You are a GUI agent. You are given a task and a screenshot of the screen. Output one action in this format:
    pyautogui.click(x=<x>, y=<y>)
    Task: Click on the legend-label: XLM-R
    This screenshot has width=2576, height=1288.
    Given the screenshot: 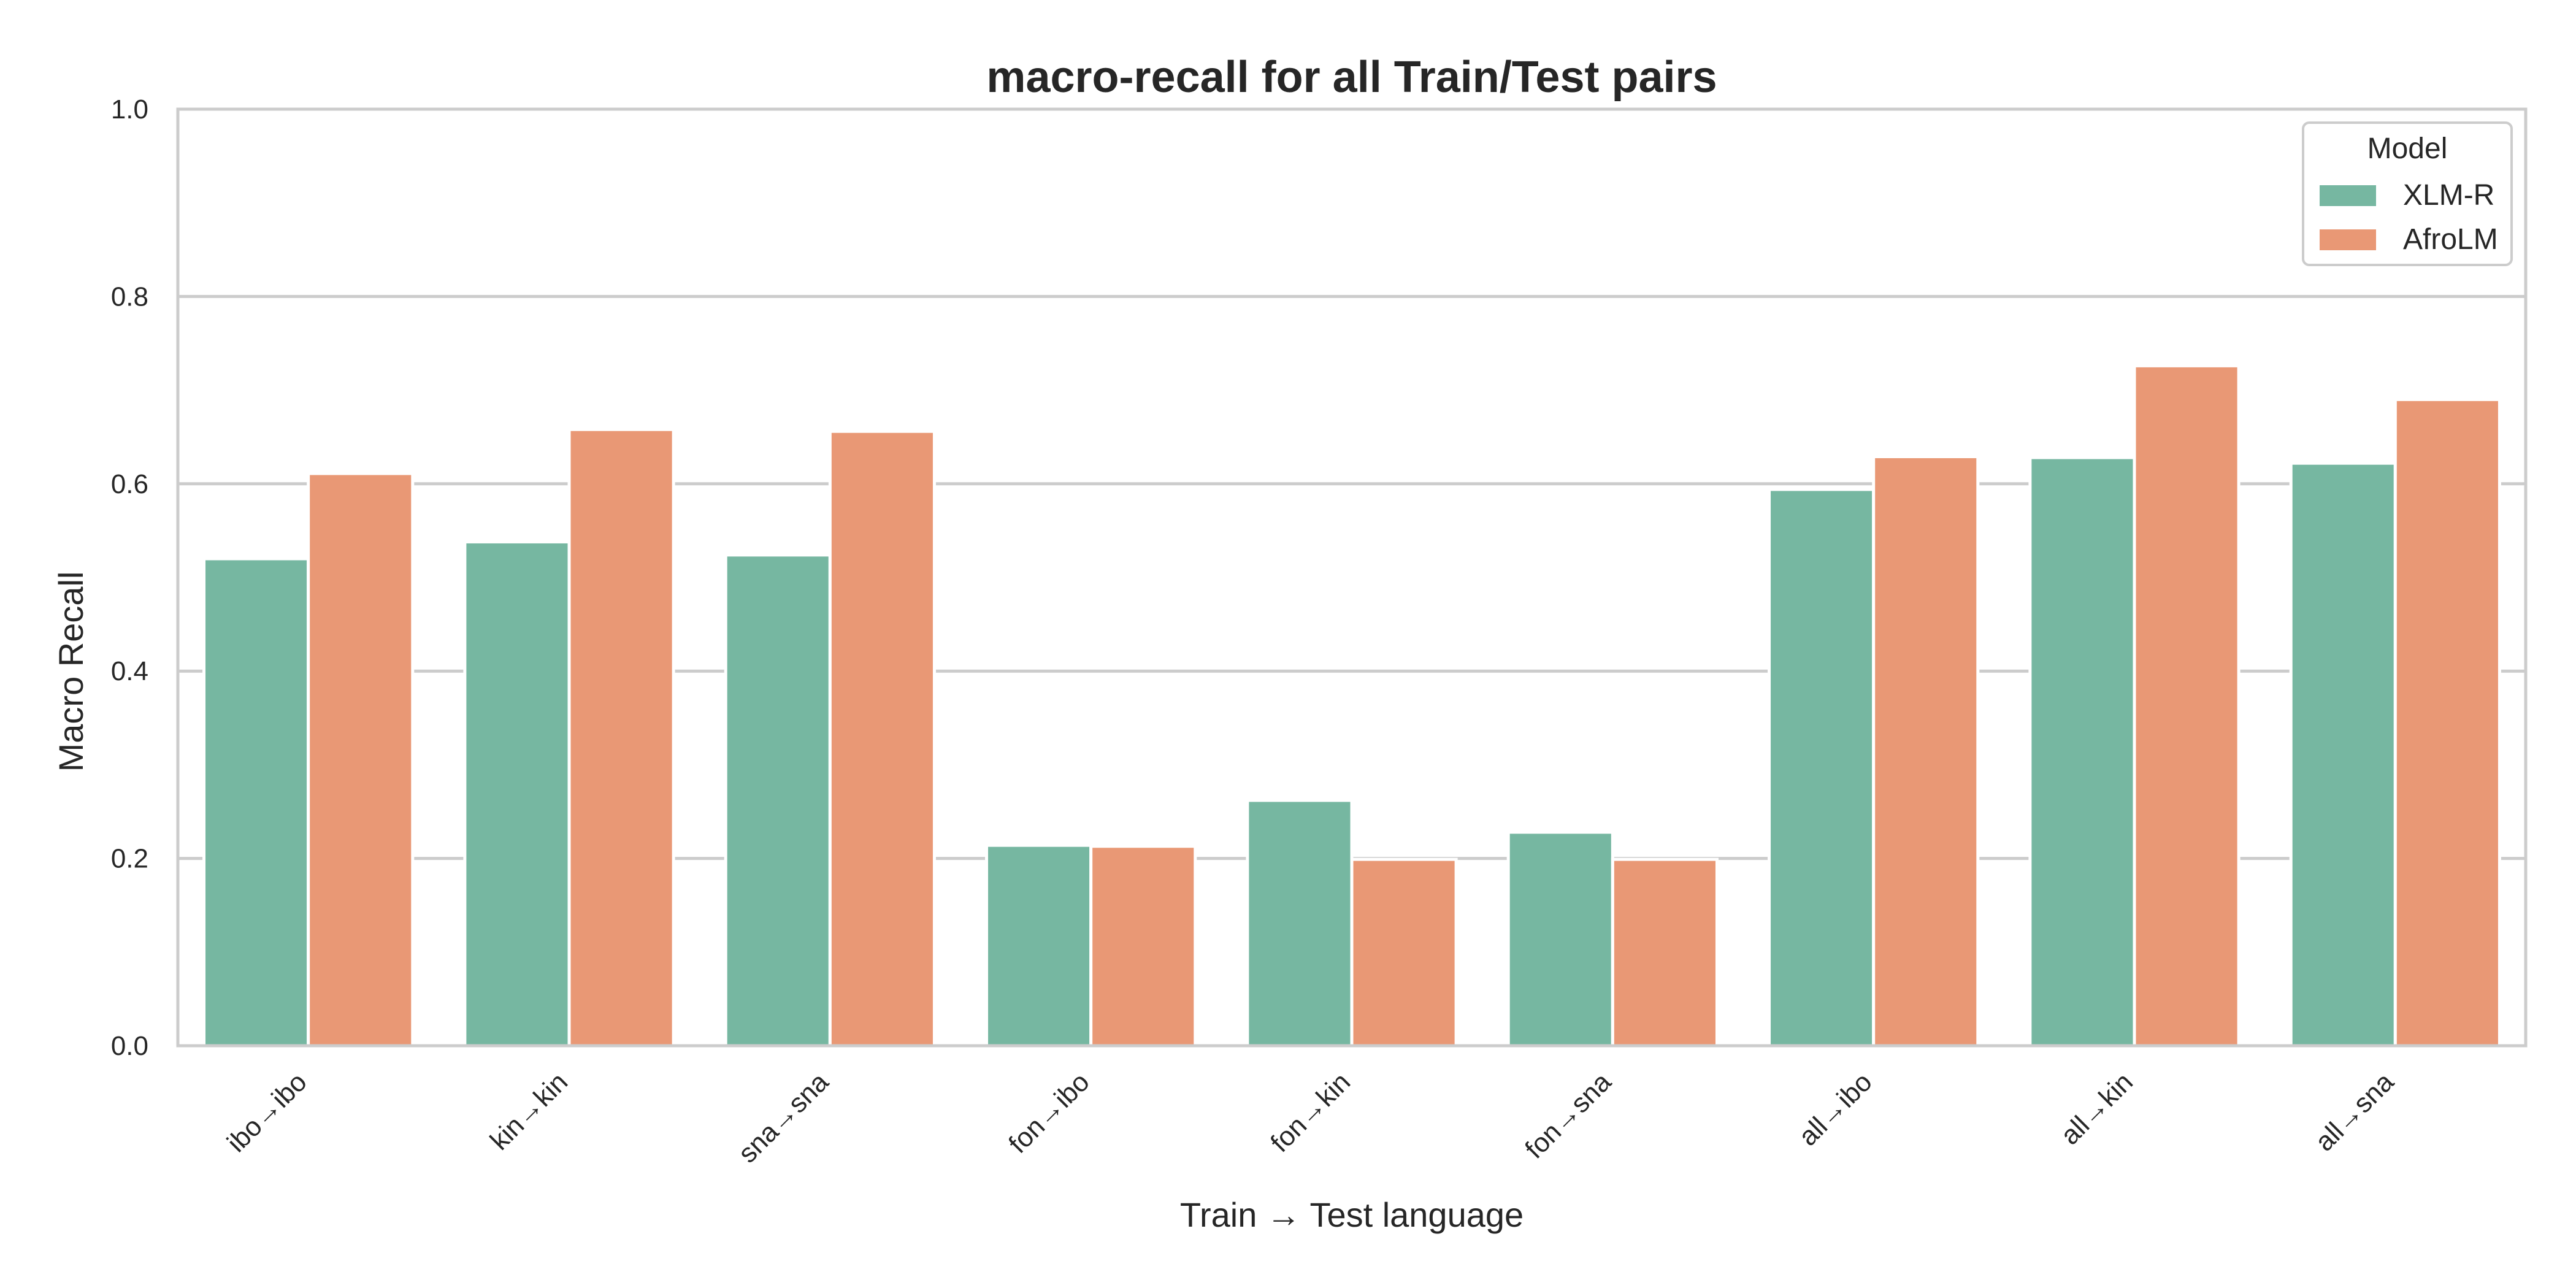 What is the action you would take?
    pyautogui.click(x=2448, y=195)
    